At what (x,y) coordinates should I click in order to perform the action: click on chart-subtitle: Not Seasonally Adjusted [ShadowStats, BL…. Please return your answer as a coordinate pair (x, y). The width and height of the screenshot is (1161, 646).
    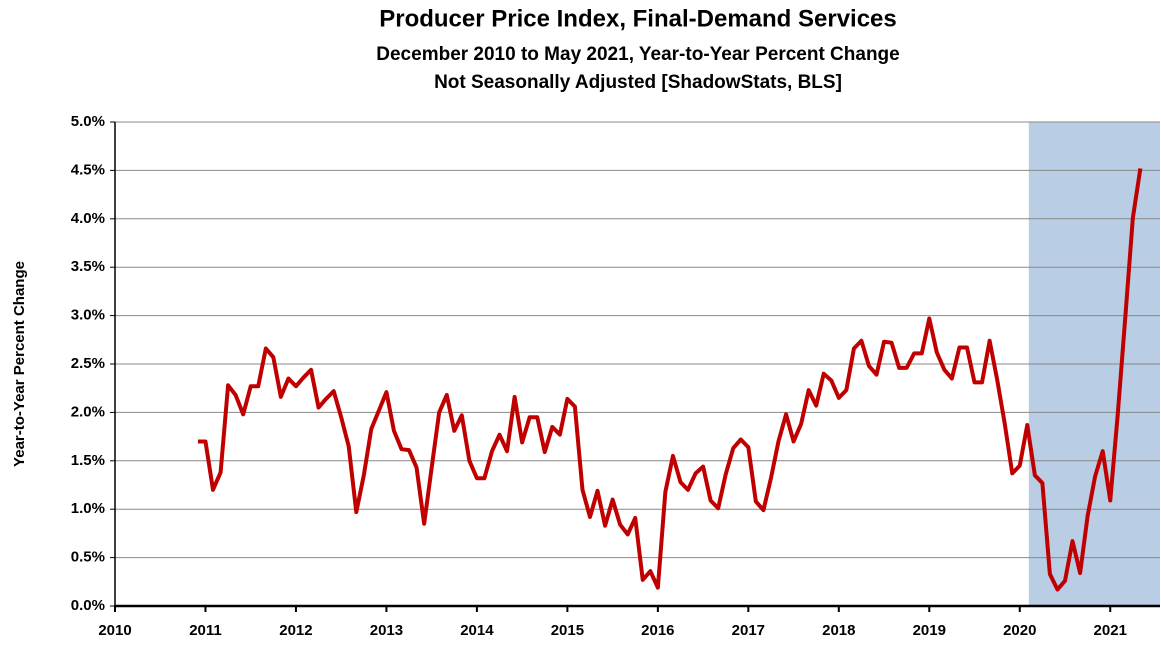
    Looking at the image, I should click on (638, 82).